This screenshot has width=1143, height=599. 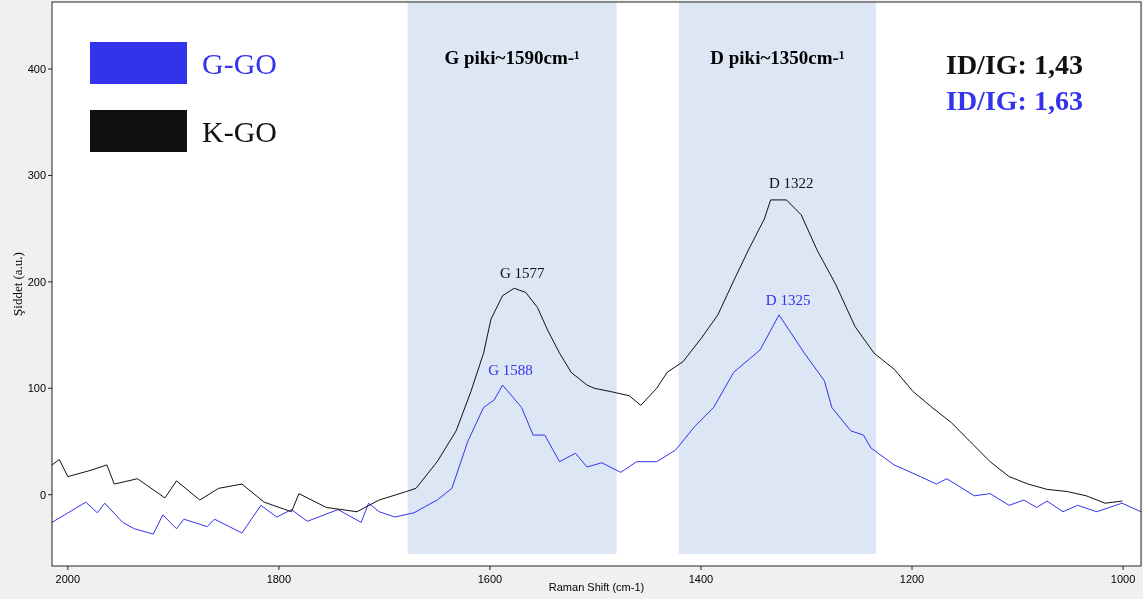 What do you see at coordinates (512, 57) in the screenshot?
I see `band-label: G piki~1590cm-¹` at bounding box center [512, 57].